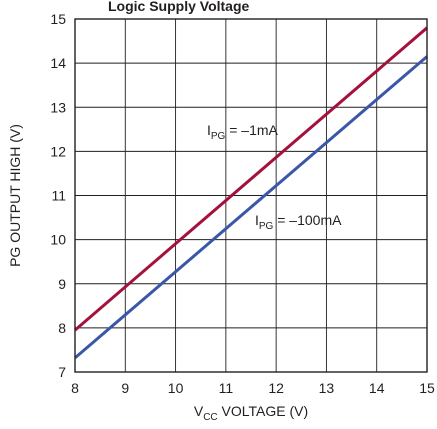 The height and width of the screenshot is (429, 437). What do you see at coordinates (125, 388) in the screenshot?
I see `x-tick-label: 9` at bounding box center [125, 388].